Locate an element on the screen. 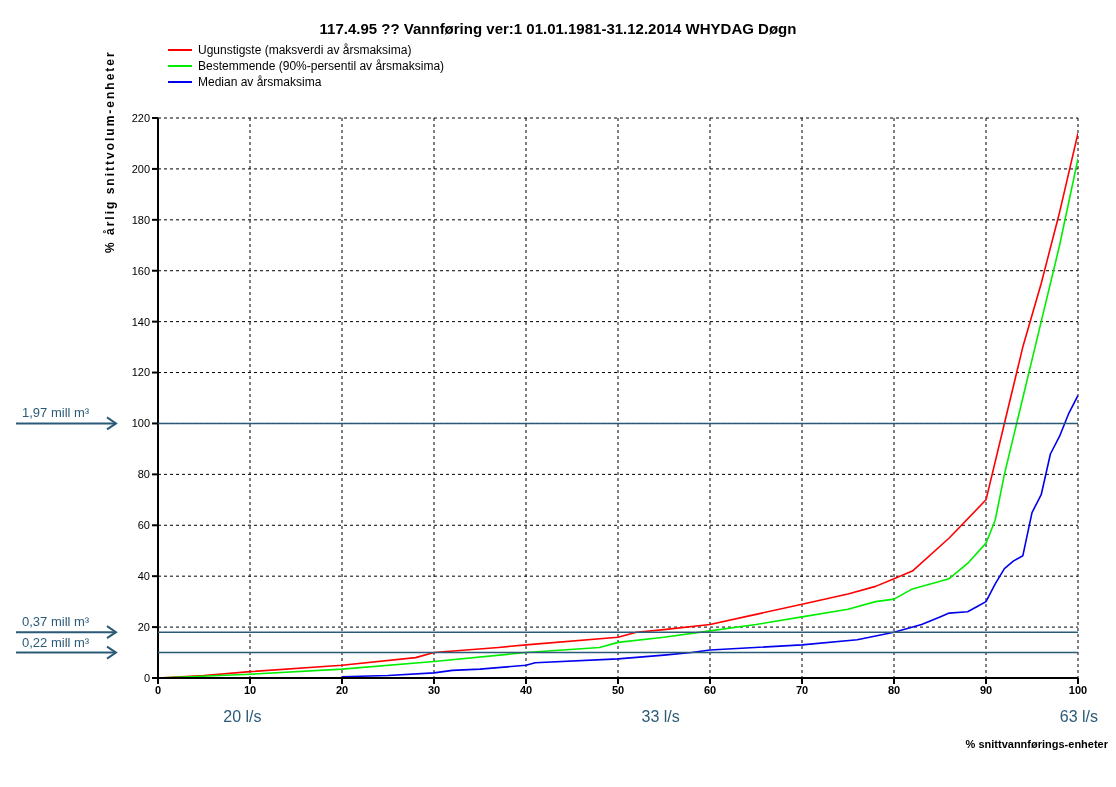 This screenshot has width=1116, height=787. y-tick-label: 80 is located at coordinates (143, 474).